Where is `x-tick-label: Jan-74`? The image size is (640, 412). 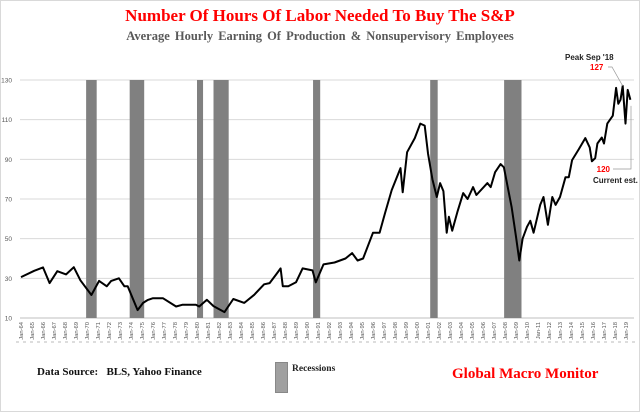 x-tick-label: Jan-74 is located at coordinates (132, 330).